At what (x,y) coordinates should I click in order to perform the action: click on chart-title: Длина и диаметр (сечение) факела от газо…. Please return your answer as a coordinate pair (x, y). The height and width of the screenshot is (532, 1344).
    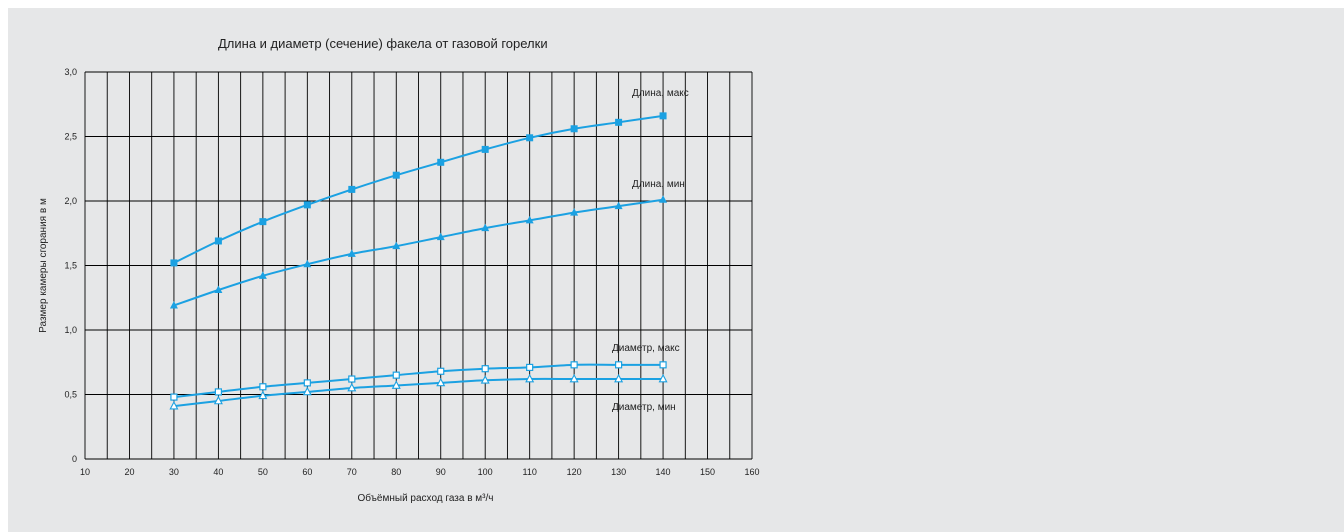
    Looking at the image, I should click on (383, 43).